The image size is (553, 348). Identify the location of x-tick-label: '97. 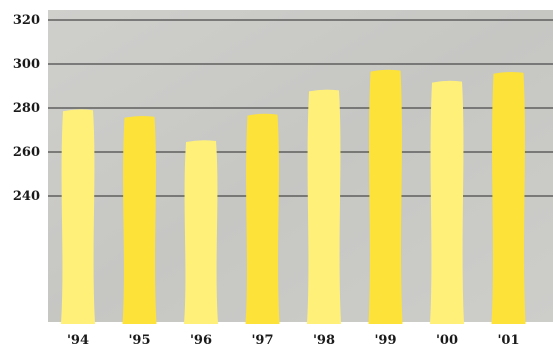
(262, 340).